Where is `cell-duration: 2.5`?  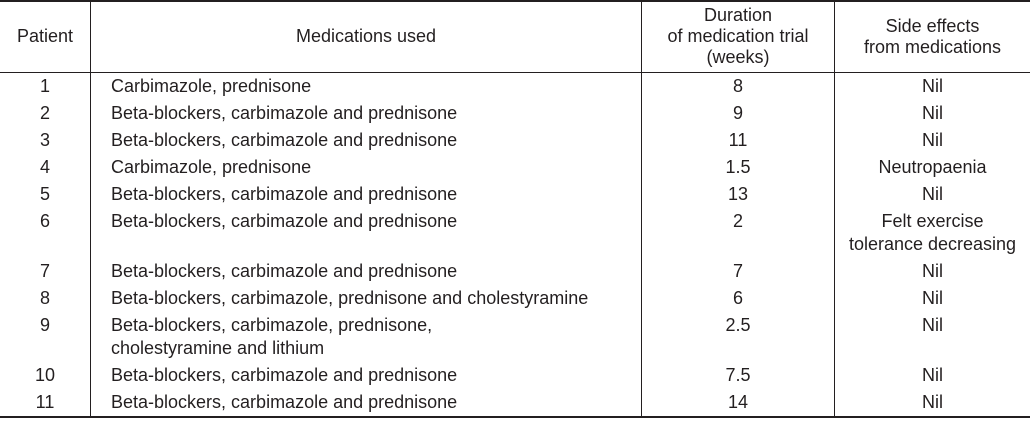
cell-duration: 2.5 is located at coordinates (738, 336).